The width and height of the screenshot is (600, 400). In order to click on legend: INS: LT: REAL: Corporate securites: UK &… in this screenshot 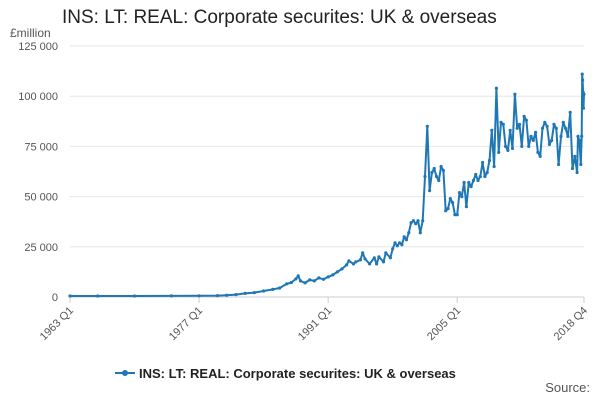, I will do `click(285, 373)`.